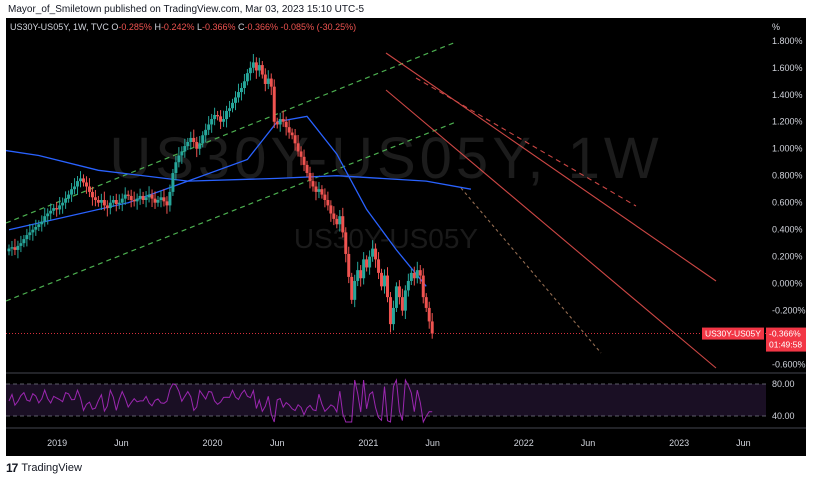  I want to click on symbol-badge, so click(733, 333).